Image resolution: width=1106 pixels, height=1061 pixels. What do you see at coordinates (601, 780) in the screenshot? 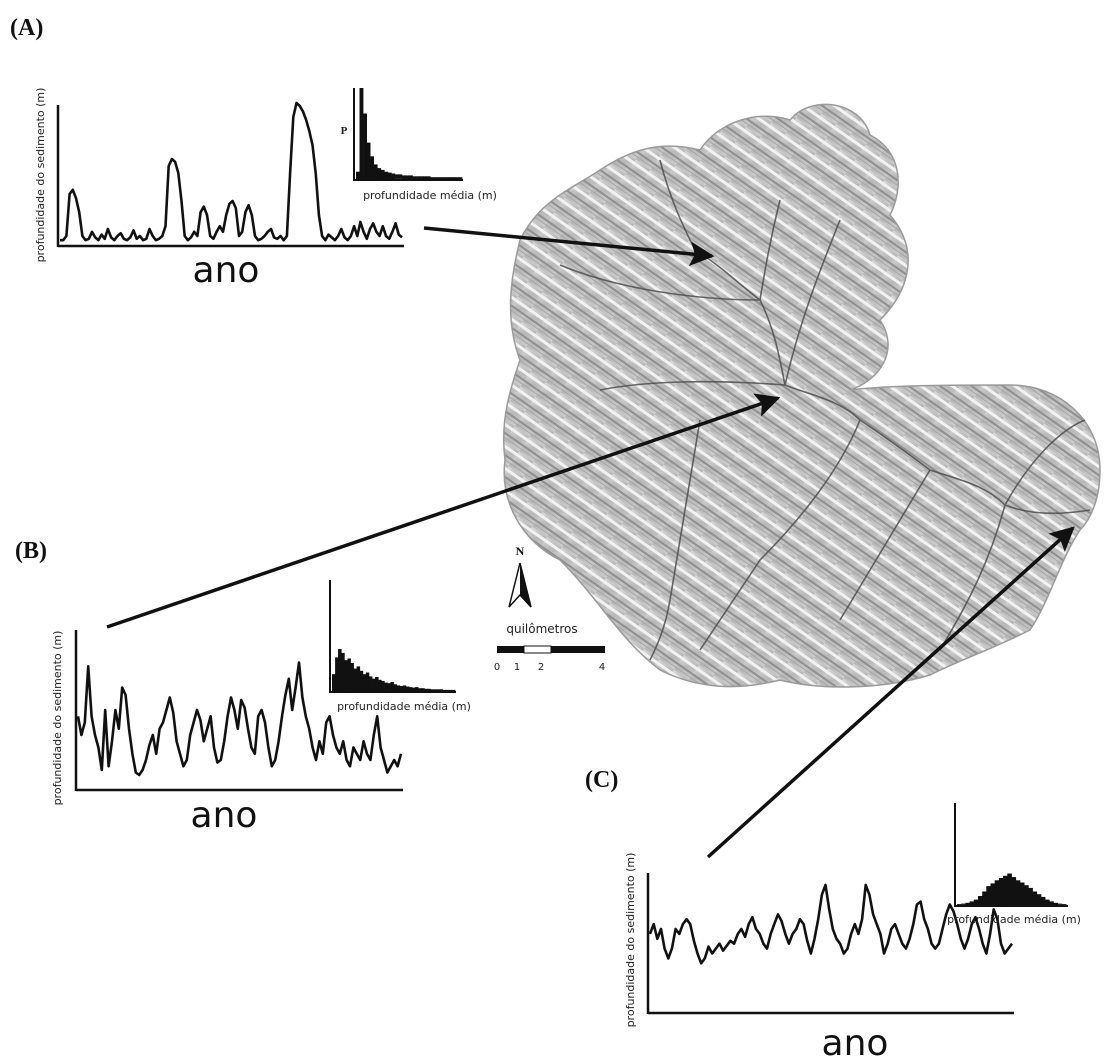
I see `panel-letter: (C)` at bounding box center [601, 780].